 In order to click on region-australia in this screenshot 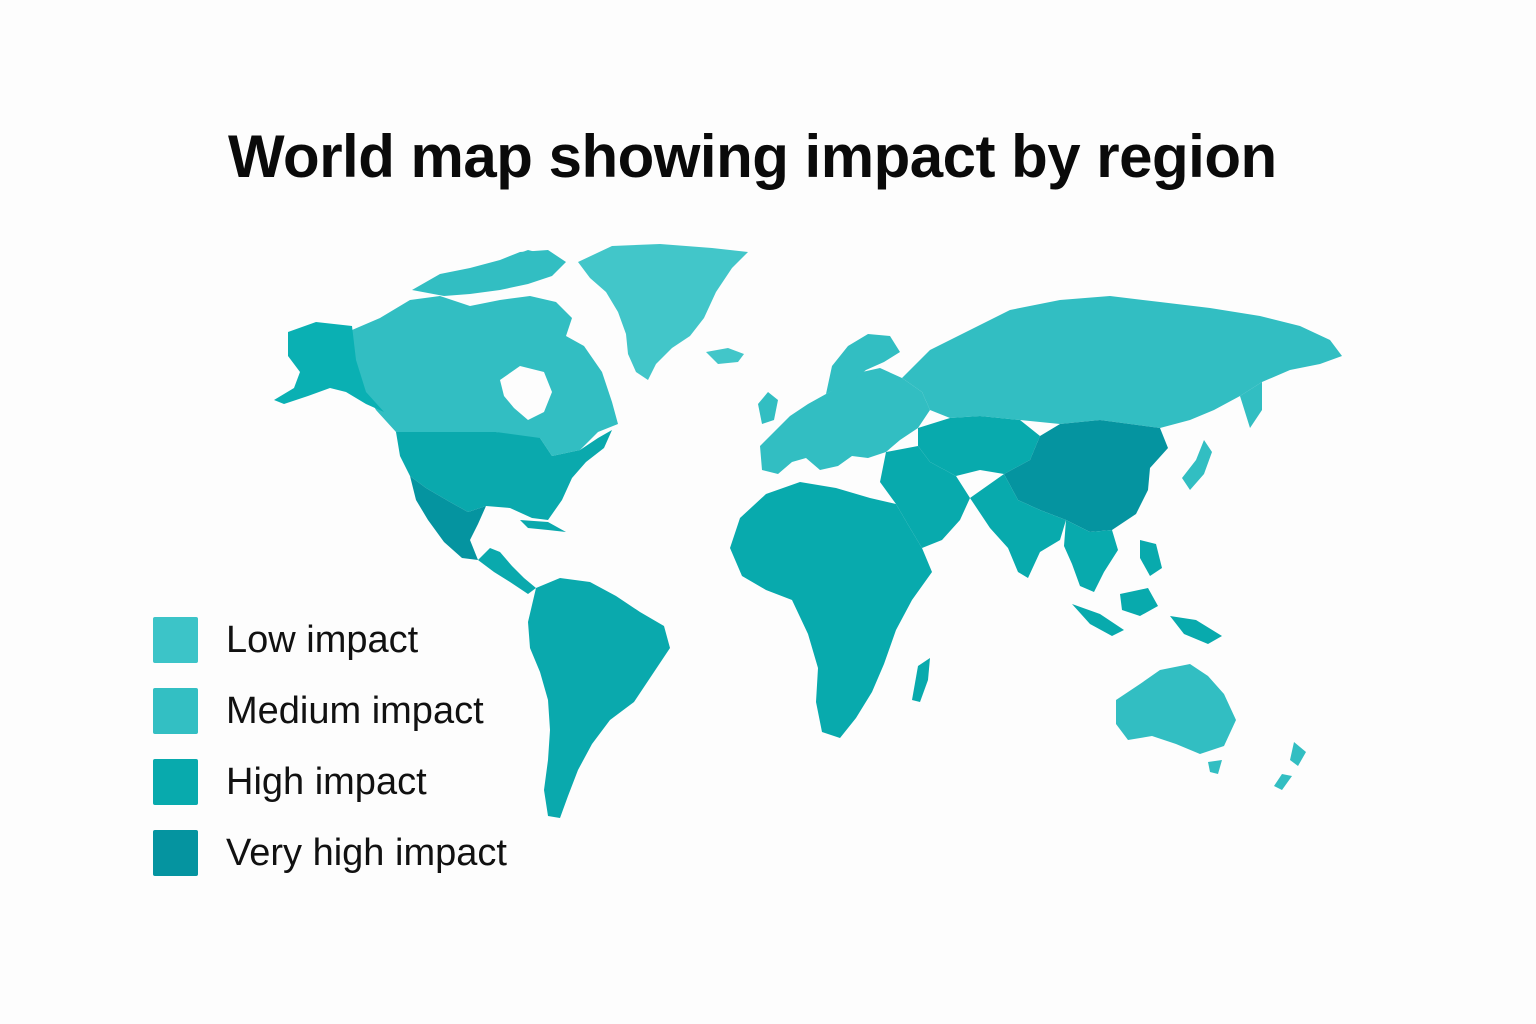, I will do `click(1176, 709)`.